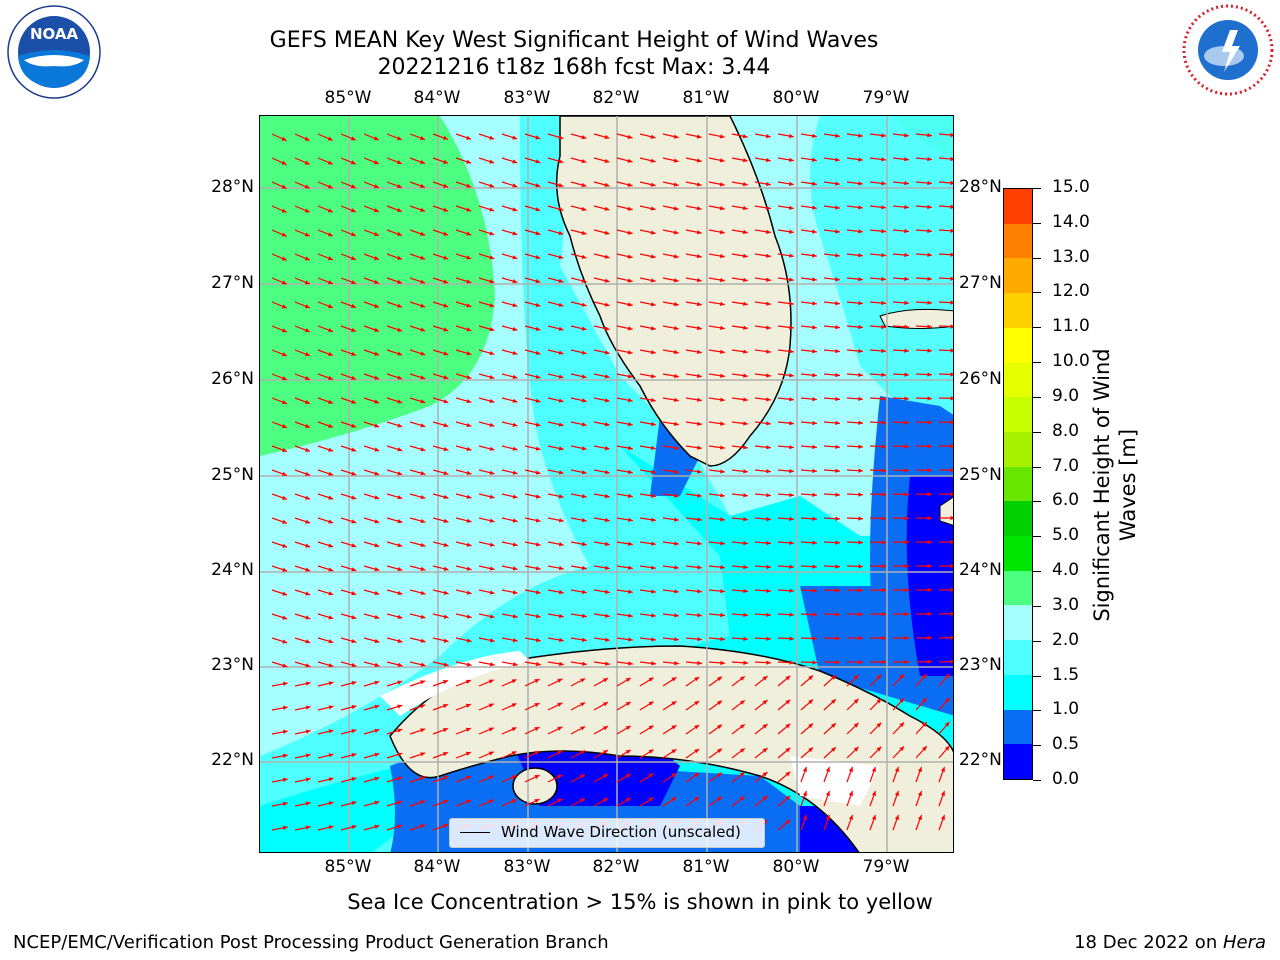 Image resolution: width=1280 pixels, height=960 pixels. Describe the element at coordinates (437, 867) in the screenshot. I see `lon-label-bottom: 84°W` at that location.